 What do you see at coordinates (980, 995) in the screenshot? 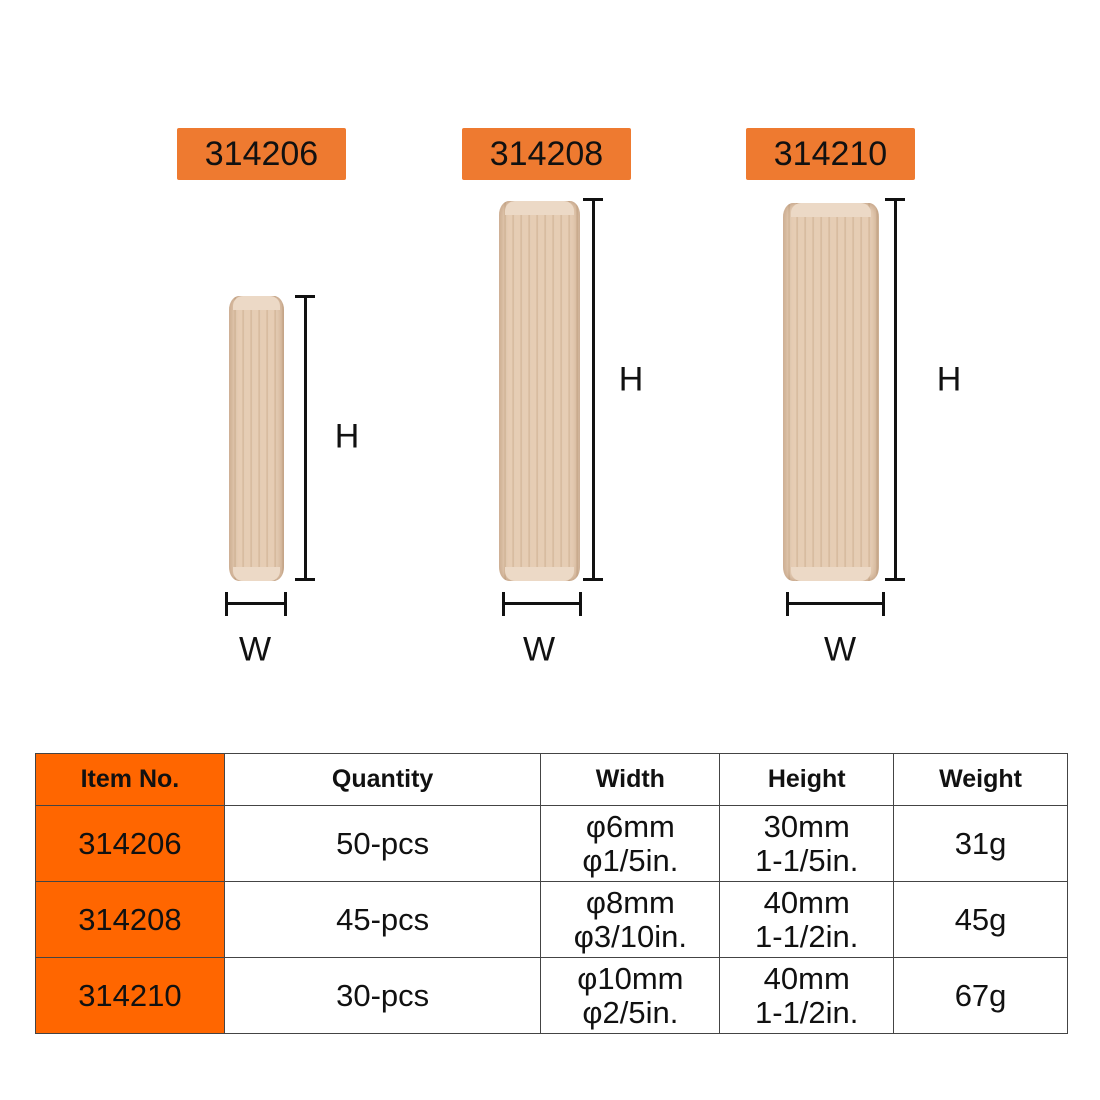
I see `cell-weight: 67g` at bounding box center [980, 995].